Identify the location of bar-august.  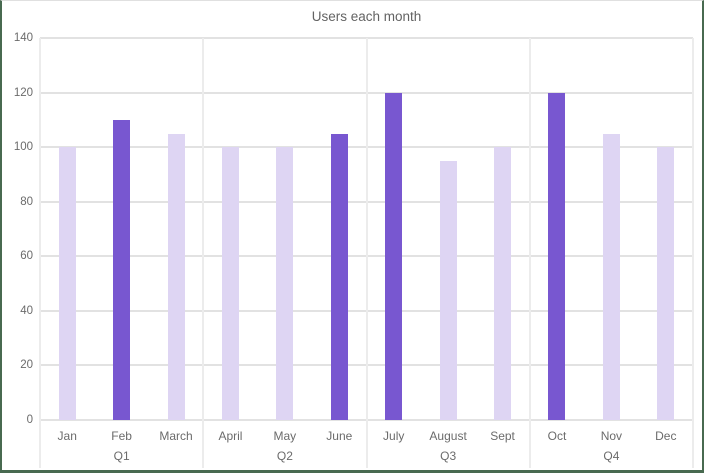
(448, 290).